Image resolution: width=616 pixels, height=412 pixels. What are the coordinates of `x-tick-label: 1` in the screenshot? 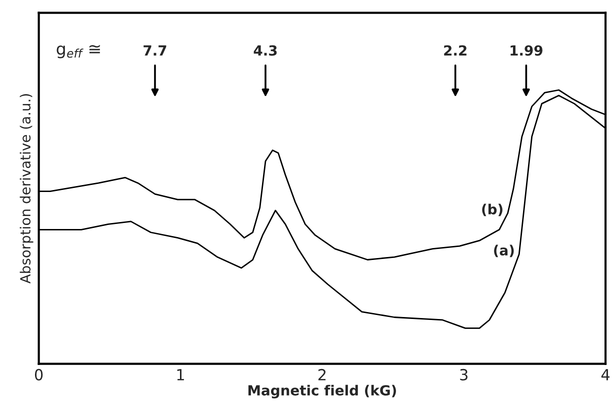 It's located at (180, 374).